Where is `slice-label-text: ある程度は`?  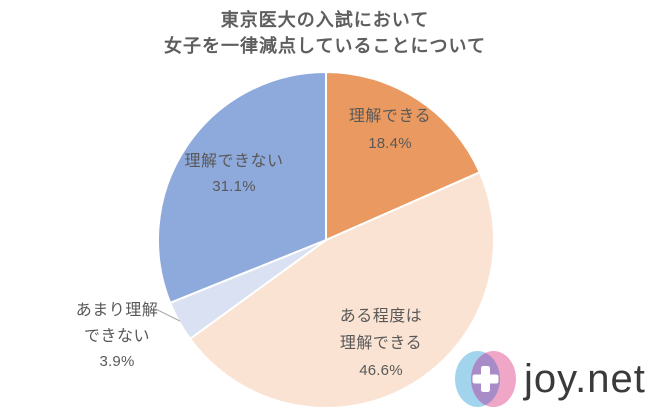
slice-label-text: ある程度は is located at coordinates (381, 316).